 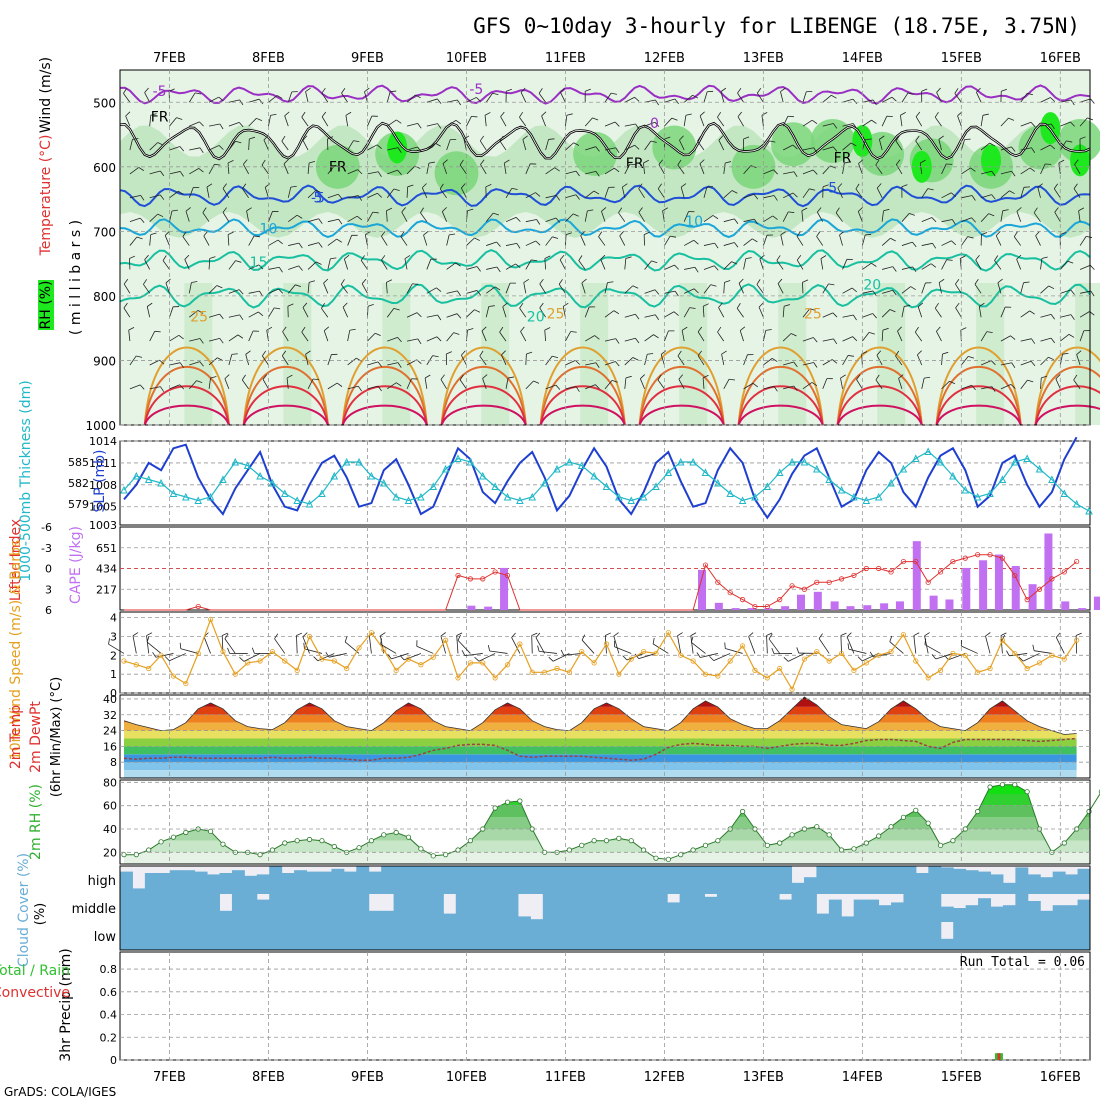 What do you see at coordinates (556, 315) in the screenshot?
I see `contour-label: 25` at bounding box center [556, 315].